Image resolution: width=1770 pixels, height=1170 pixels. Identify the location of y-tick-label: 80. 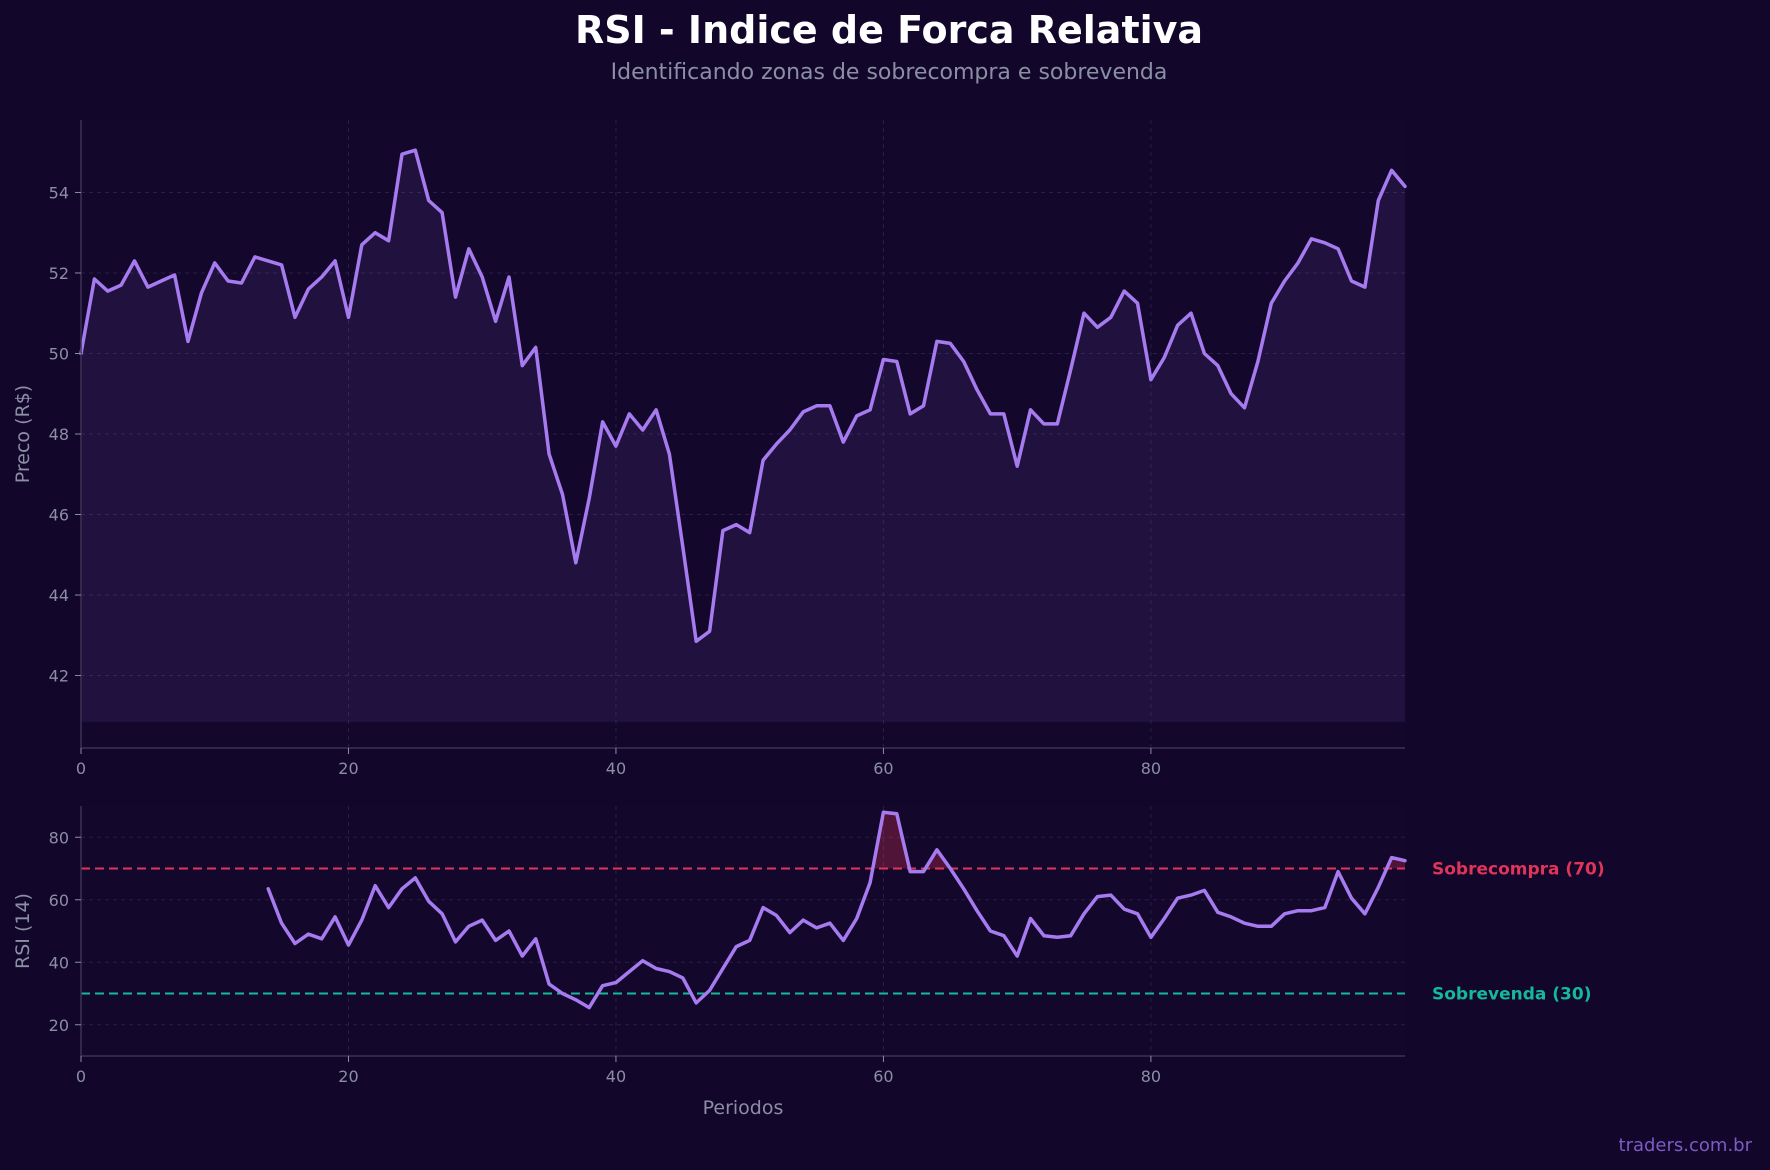
(59, 837).